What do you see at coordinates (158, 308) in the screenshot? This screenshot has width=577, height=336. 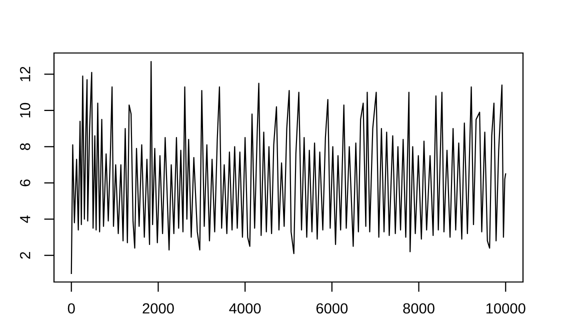 I see `x-tick-label: 2000` at bounding box center [158, 308].